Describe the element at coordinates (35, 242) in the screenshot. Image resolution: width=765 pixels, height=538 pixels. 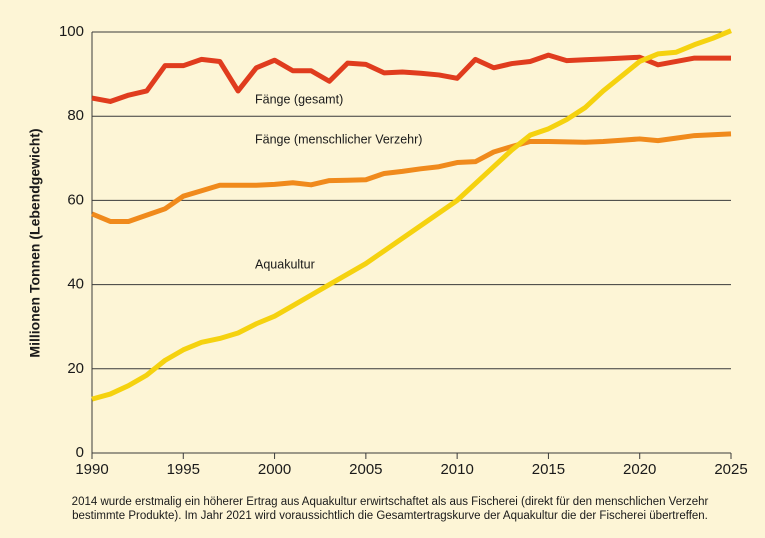
I see `y-axis-label: Millionen Tonnen (Lebendgewicht)` at that location.